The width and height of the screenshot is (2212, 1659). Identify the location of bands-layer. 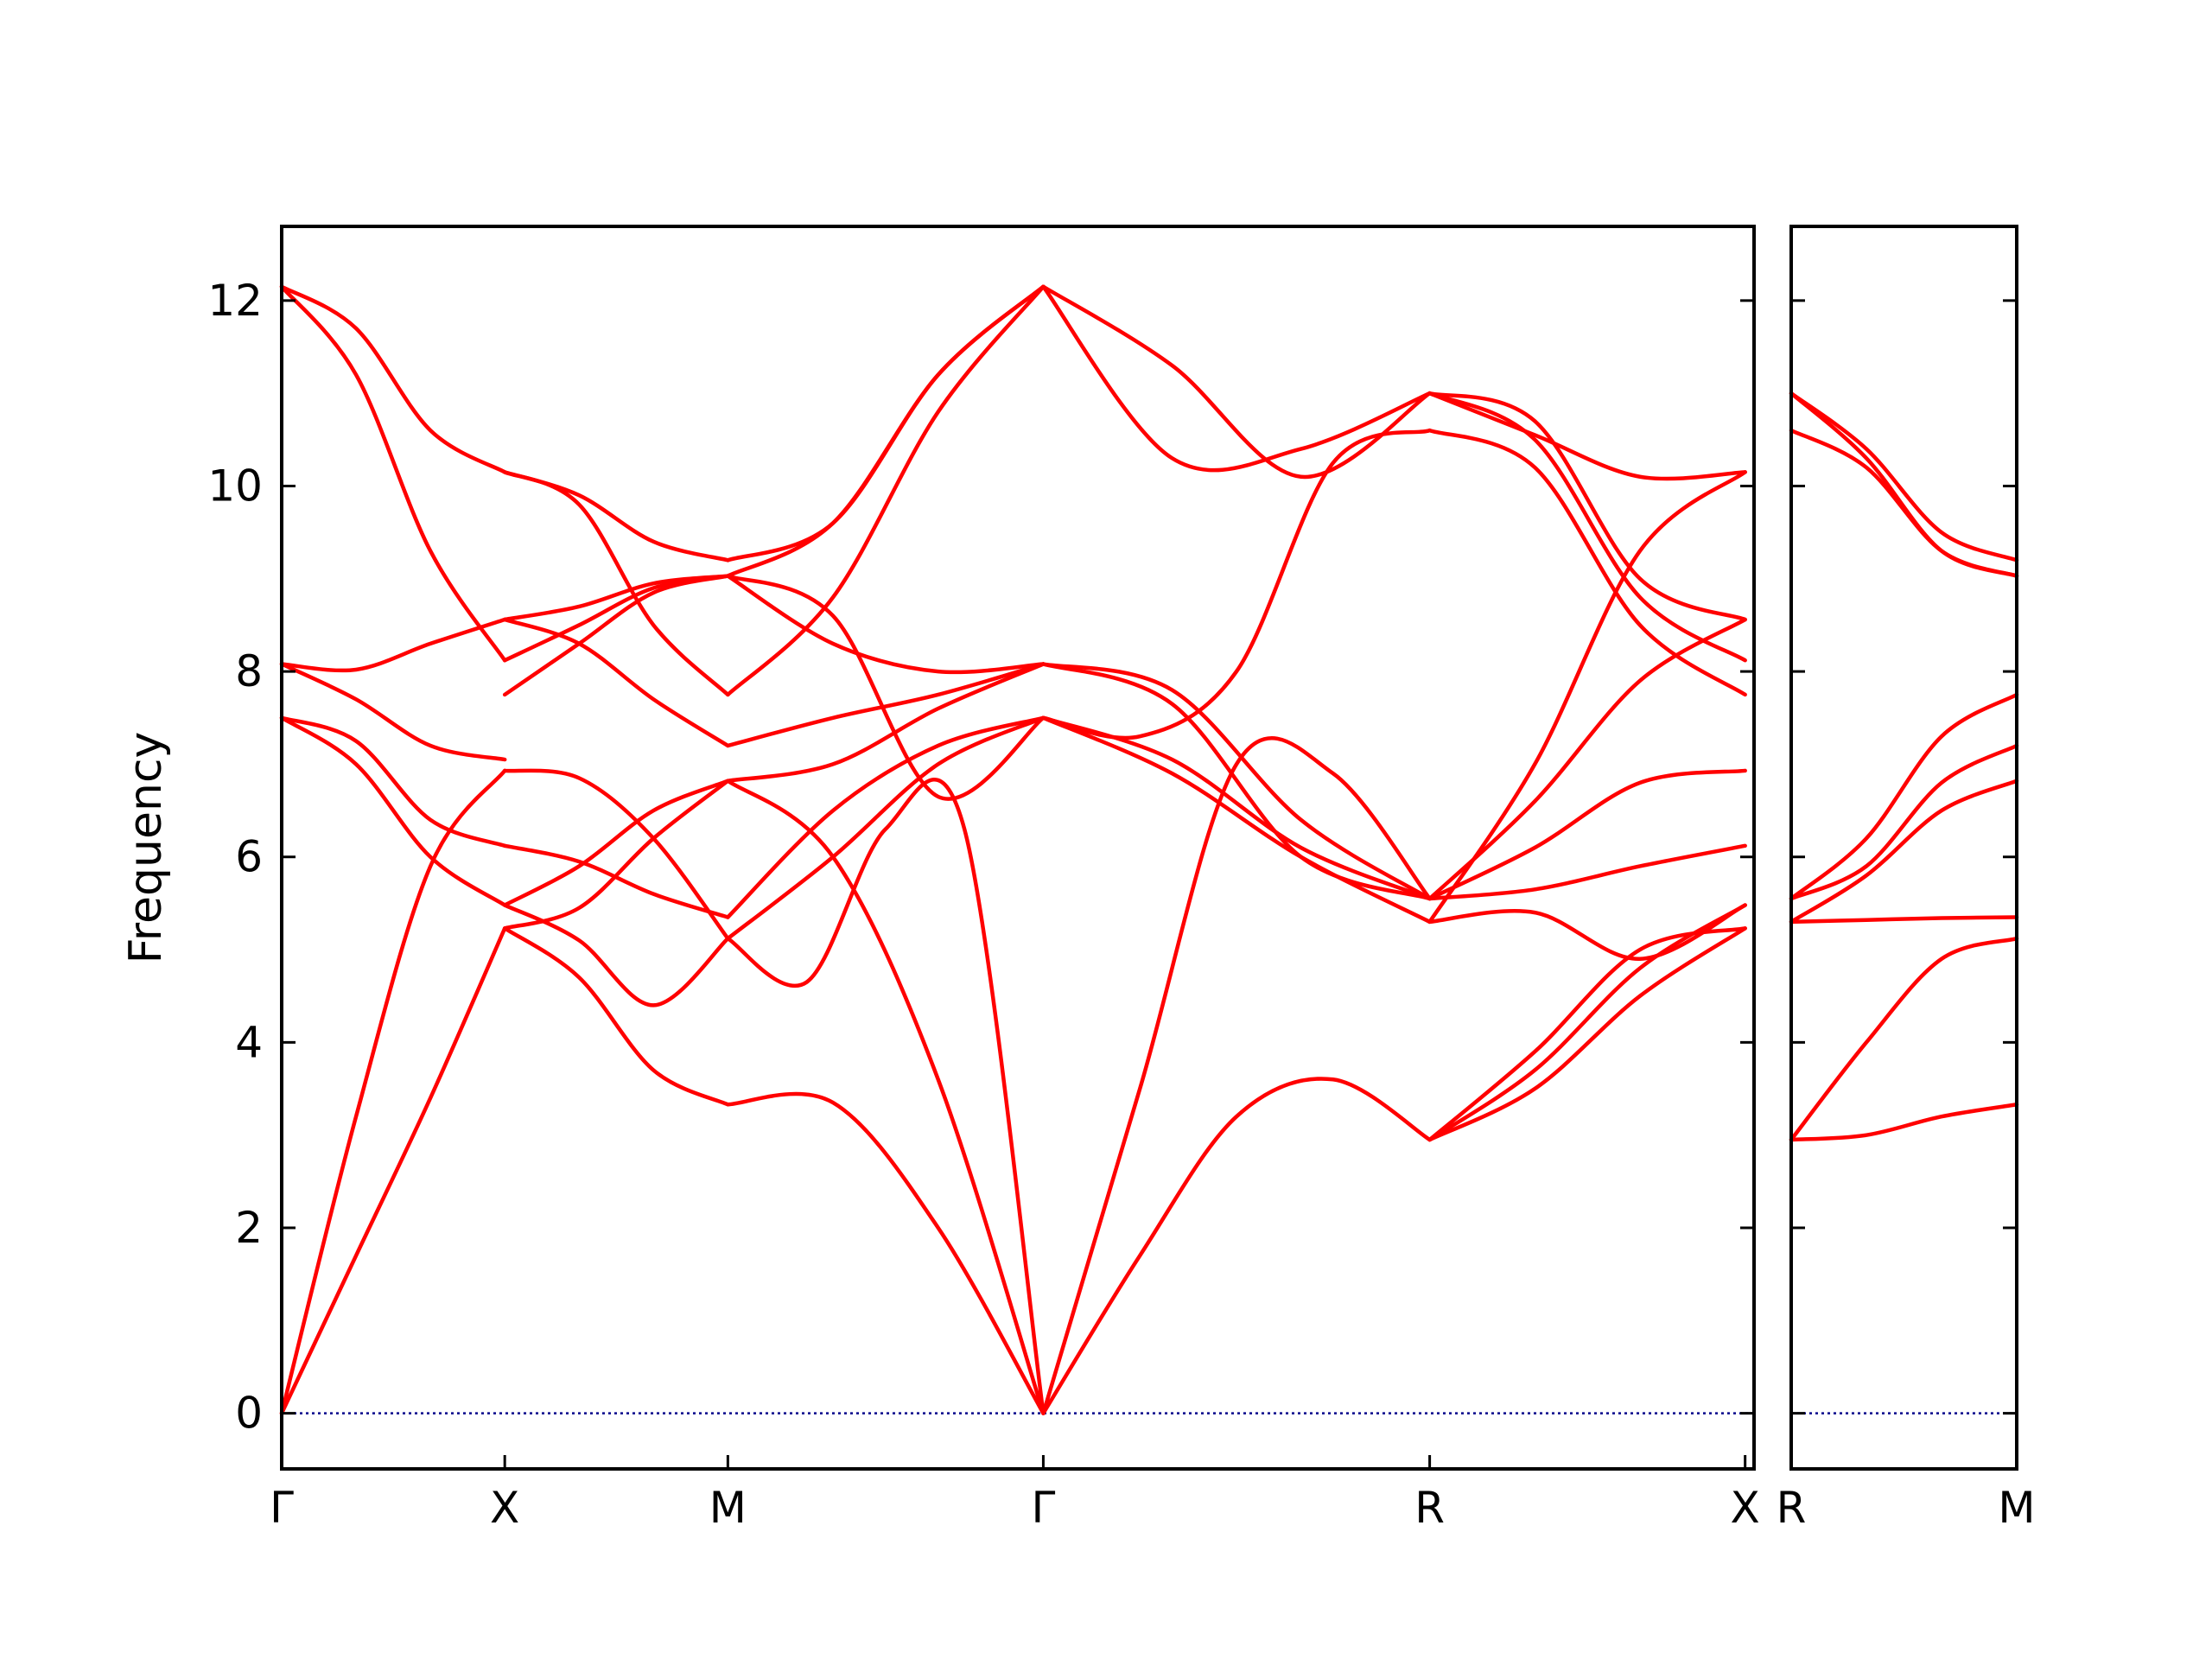
(1904, 766).